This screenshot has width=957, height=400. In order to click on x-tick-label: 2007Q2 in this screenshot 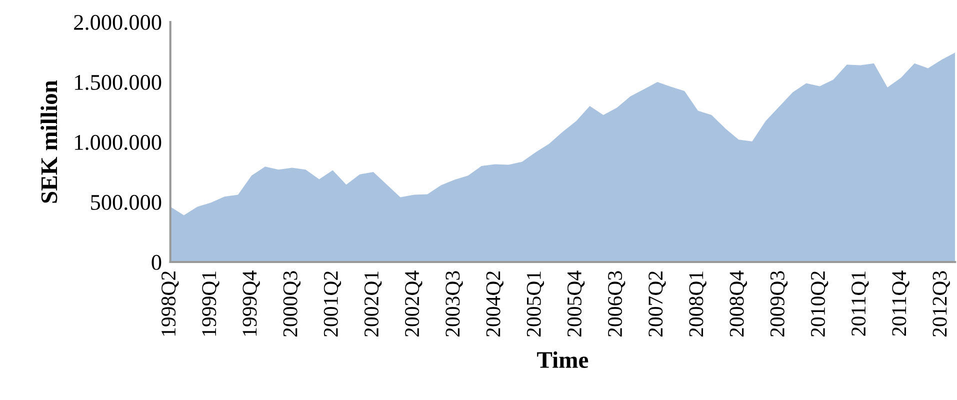, I will do `click(657, 304)`.